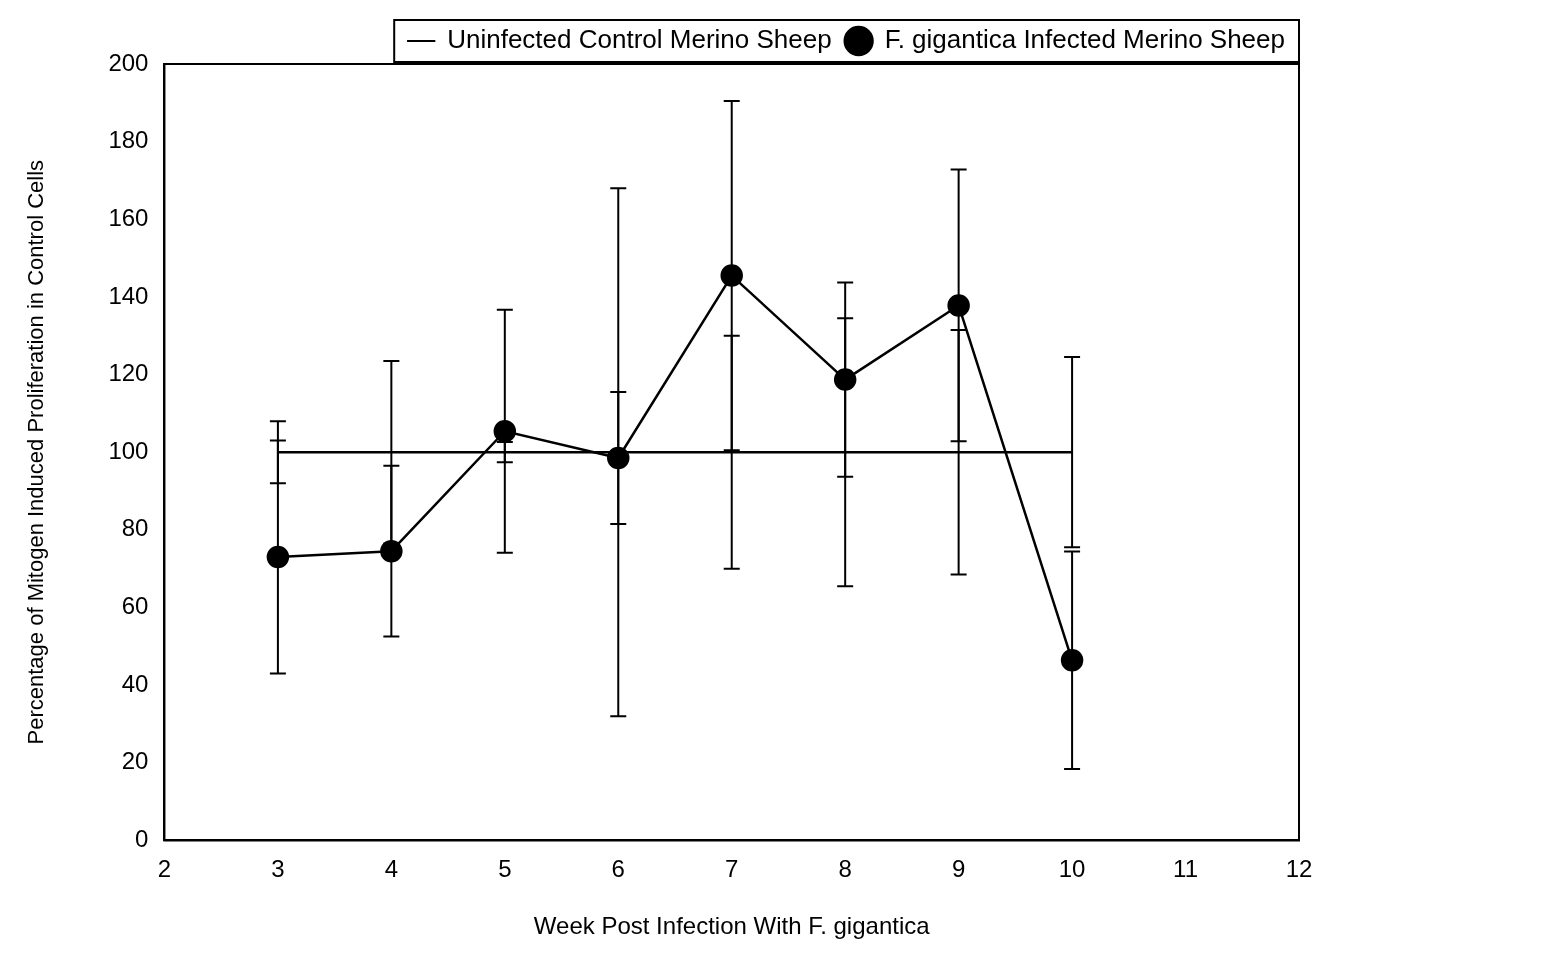  Describe the element at coordinates (845, 869) in the screenshot. I see `x-tick-label: 8` at that location.